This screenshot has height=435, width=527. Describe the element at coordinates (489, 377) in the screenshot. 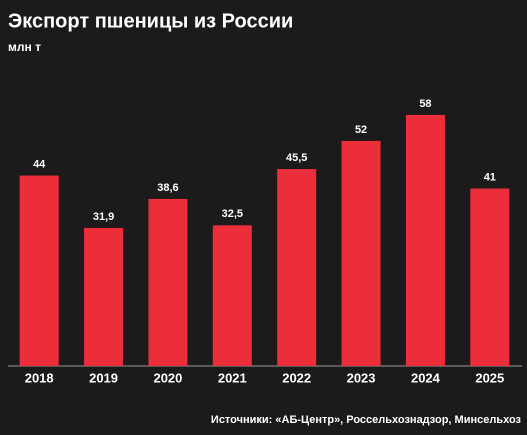

I see `x-tick-label: 2025` at that location.